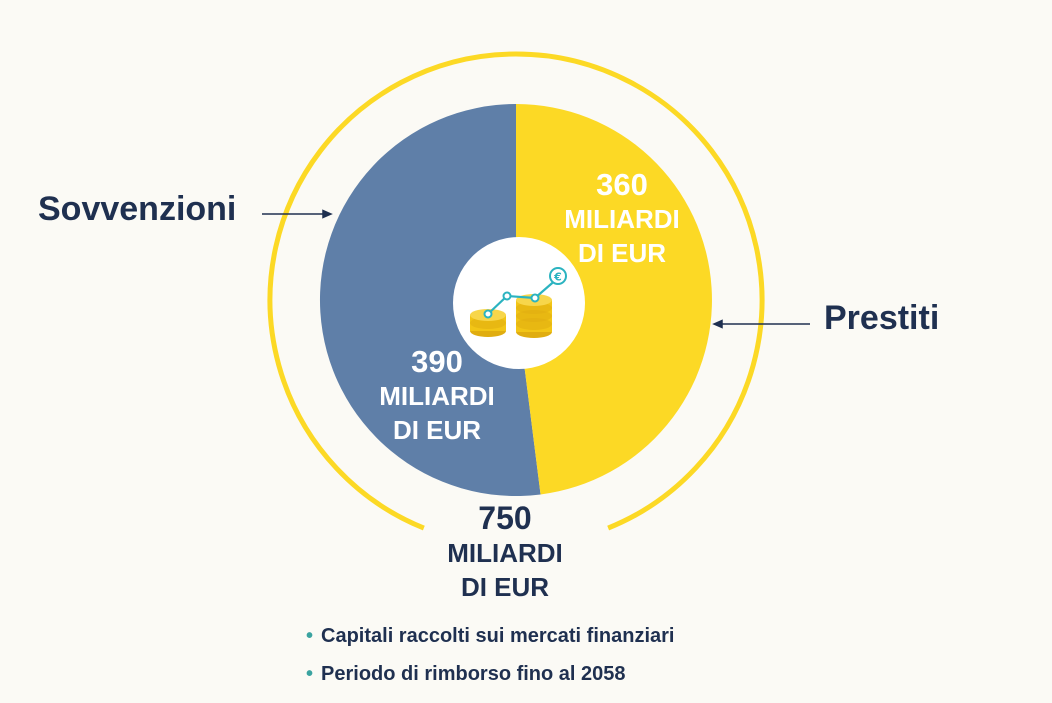 The image size is (1052, 703). I want to click on note-text: Capitali raccolti sui mercati finanziari, so click(498, 636).